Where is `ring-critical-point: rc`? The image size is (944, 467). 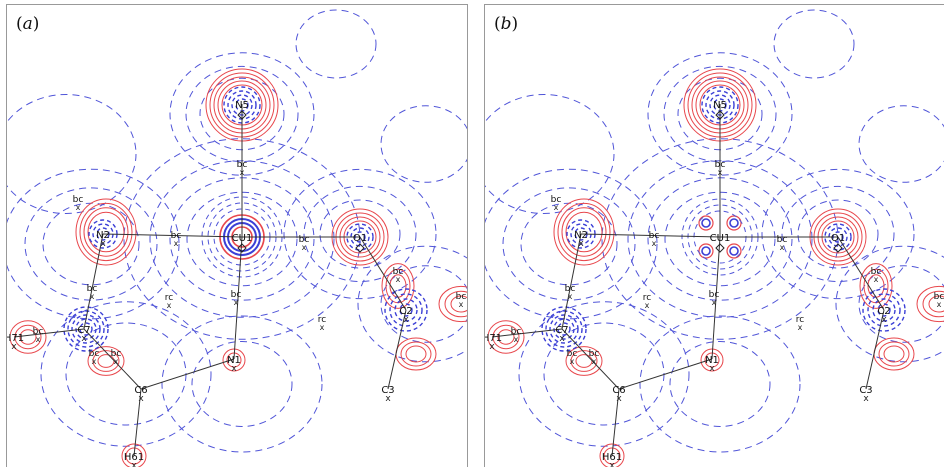
ring-critical-point: rc is located at coordinates (800, 320).